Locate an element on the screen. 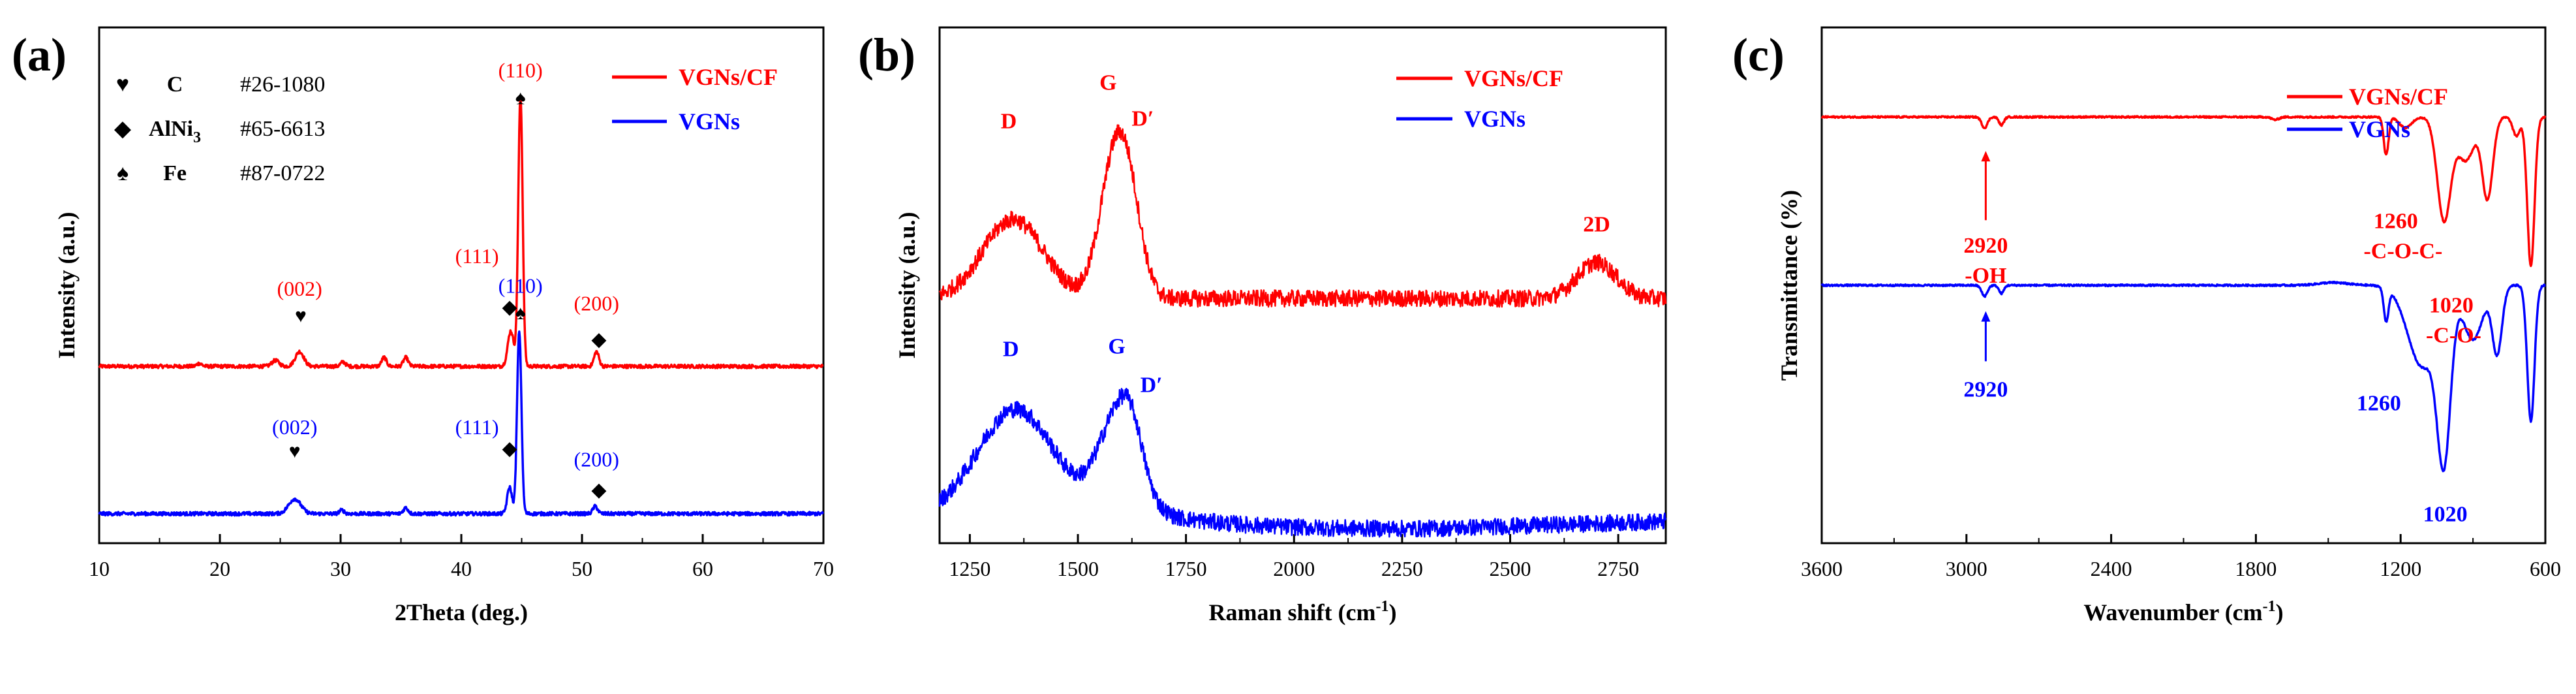  x-tick-label: 1750 is located at coordinates (1186, 568).